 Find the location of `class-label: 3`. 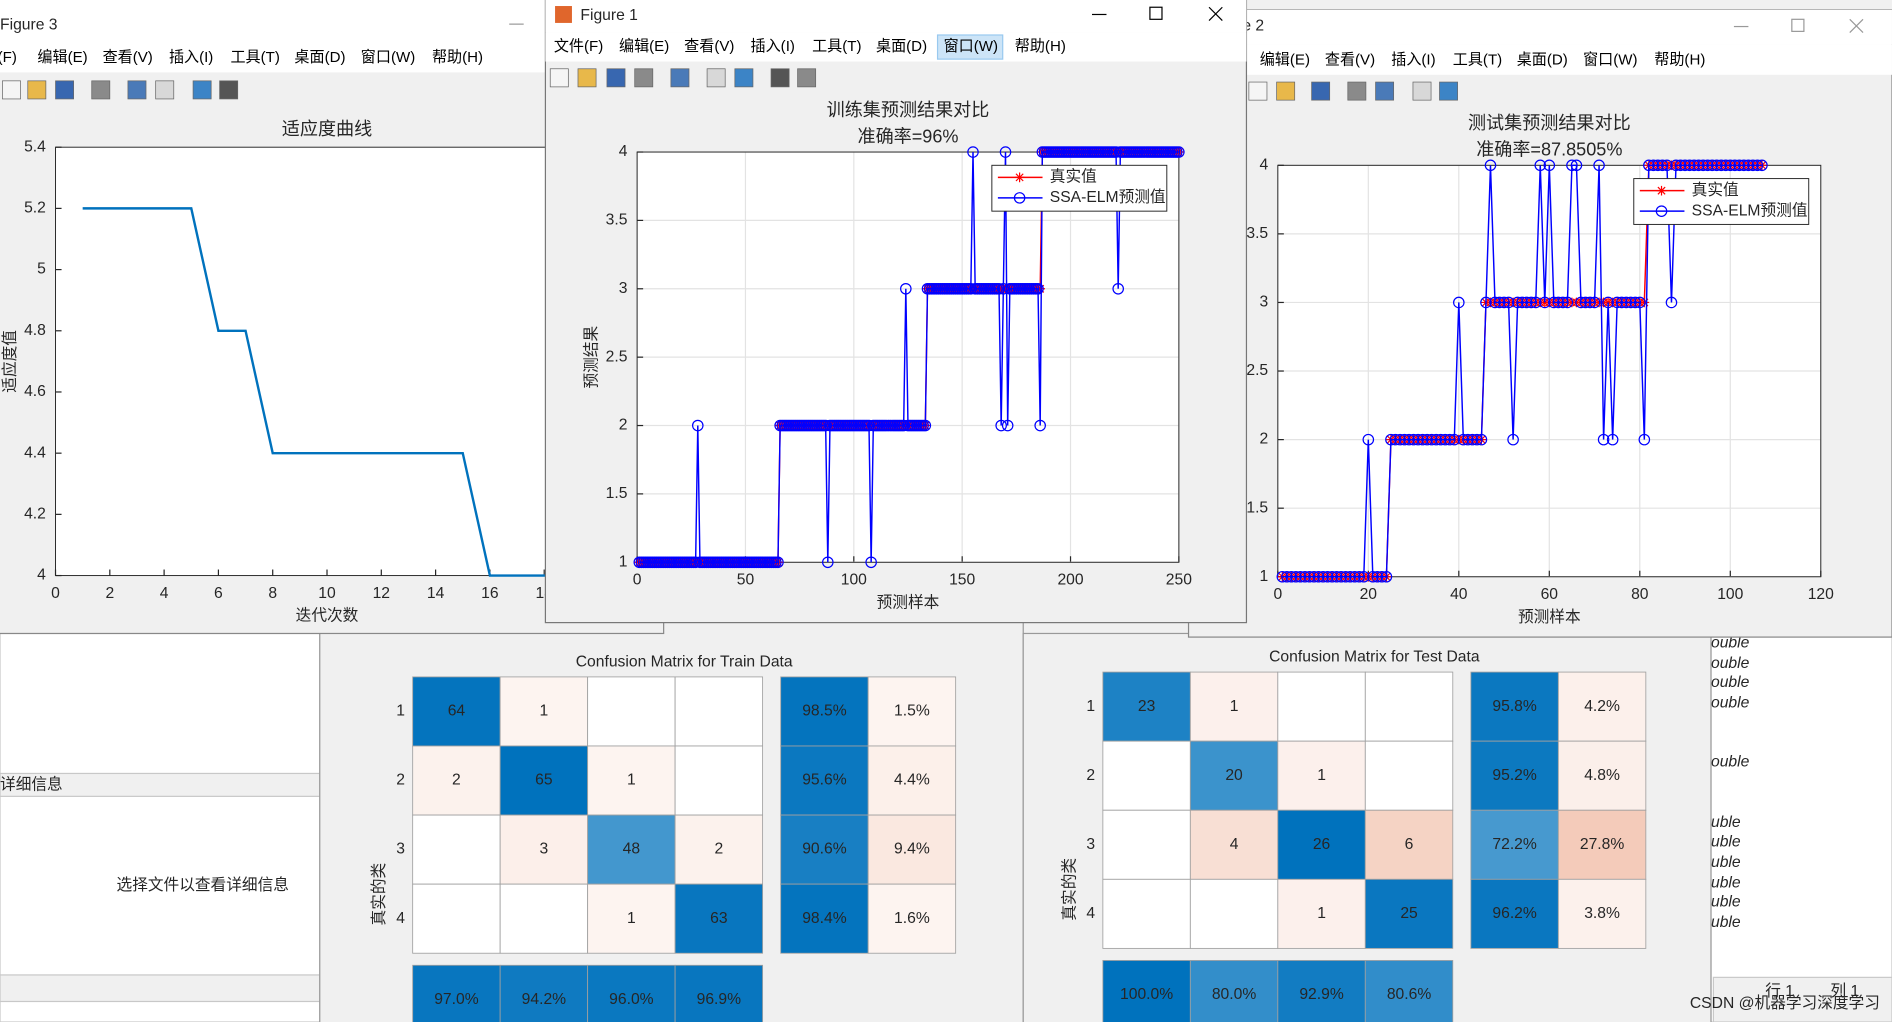

class-label: 3 is located at coordinates (1090, 844).